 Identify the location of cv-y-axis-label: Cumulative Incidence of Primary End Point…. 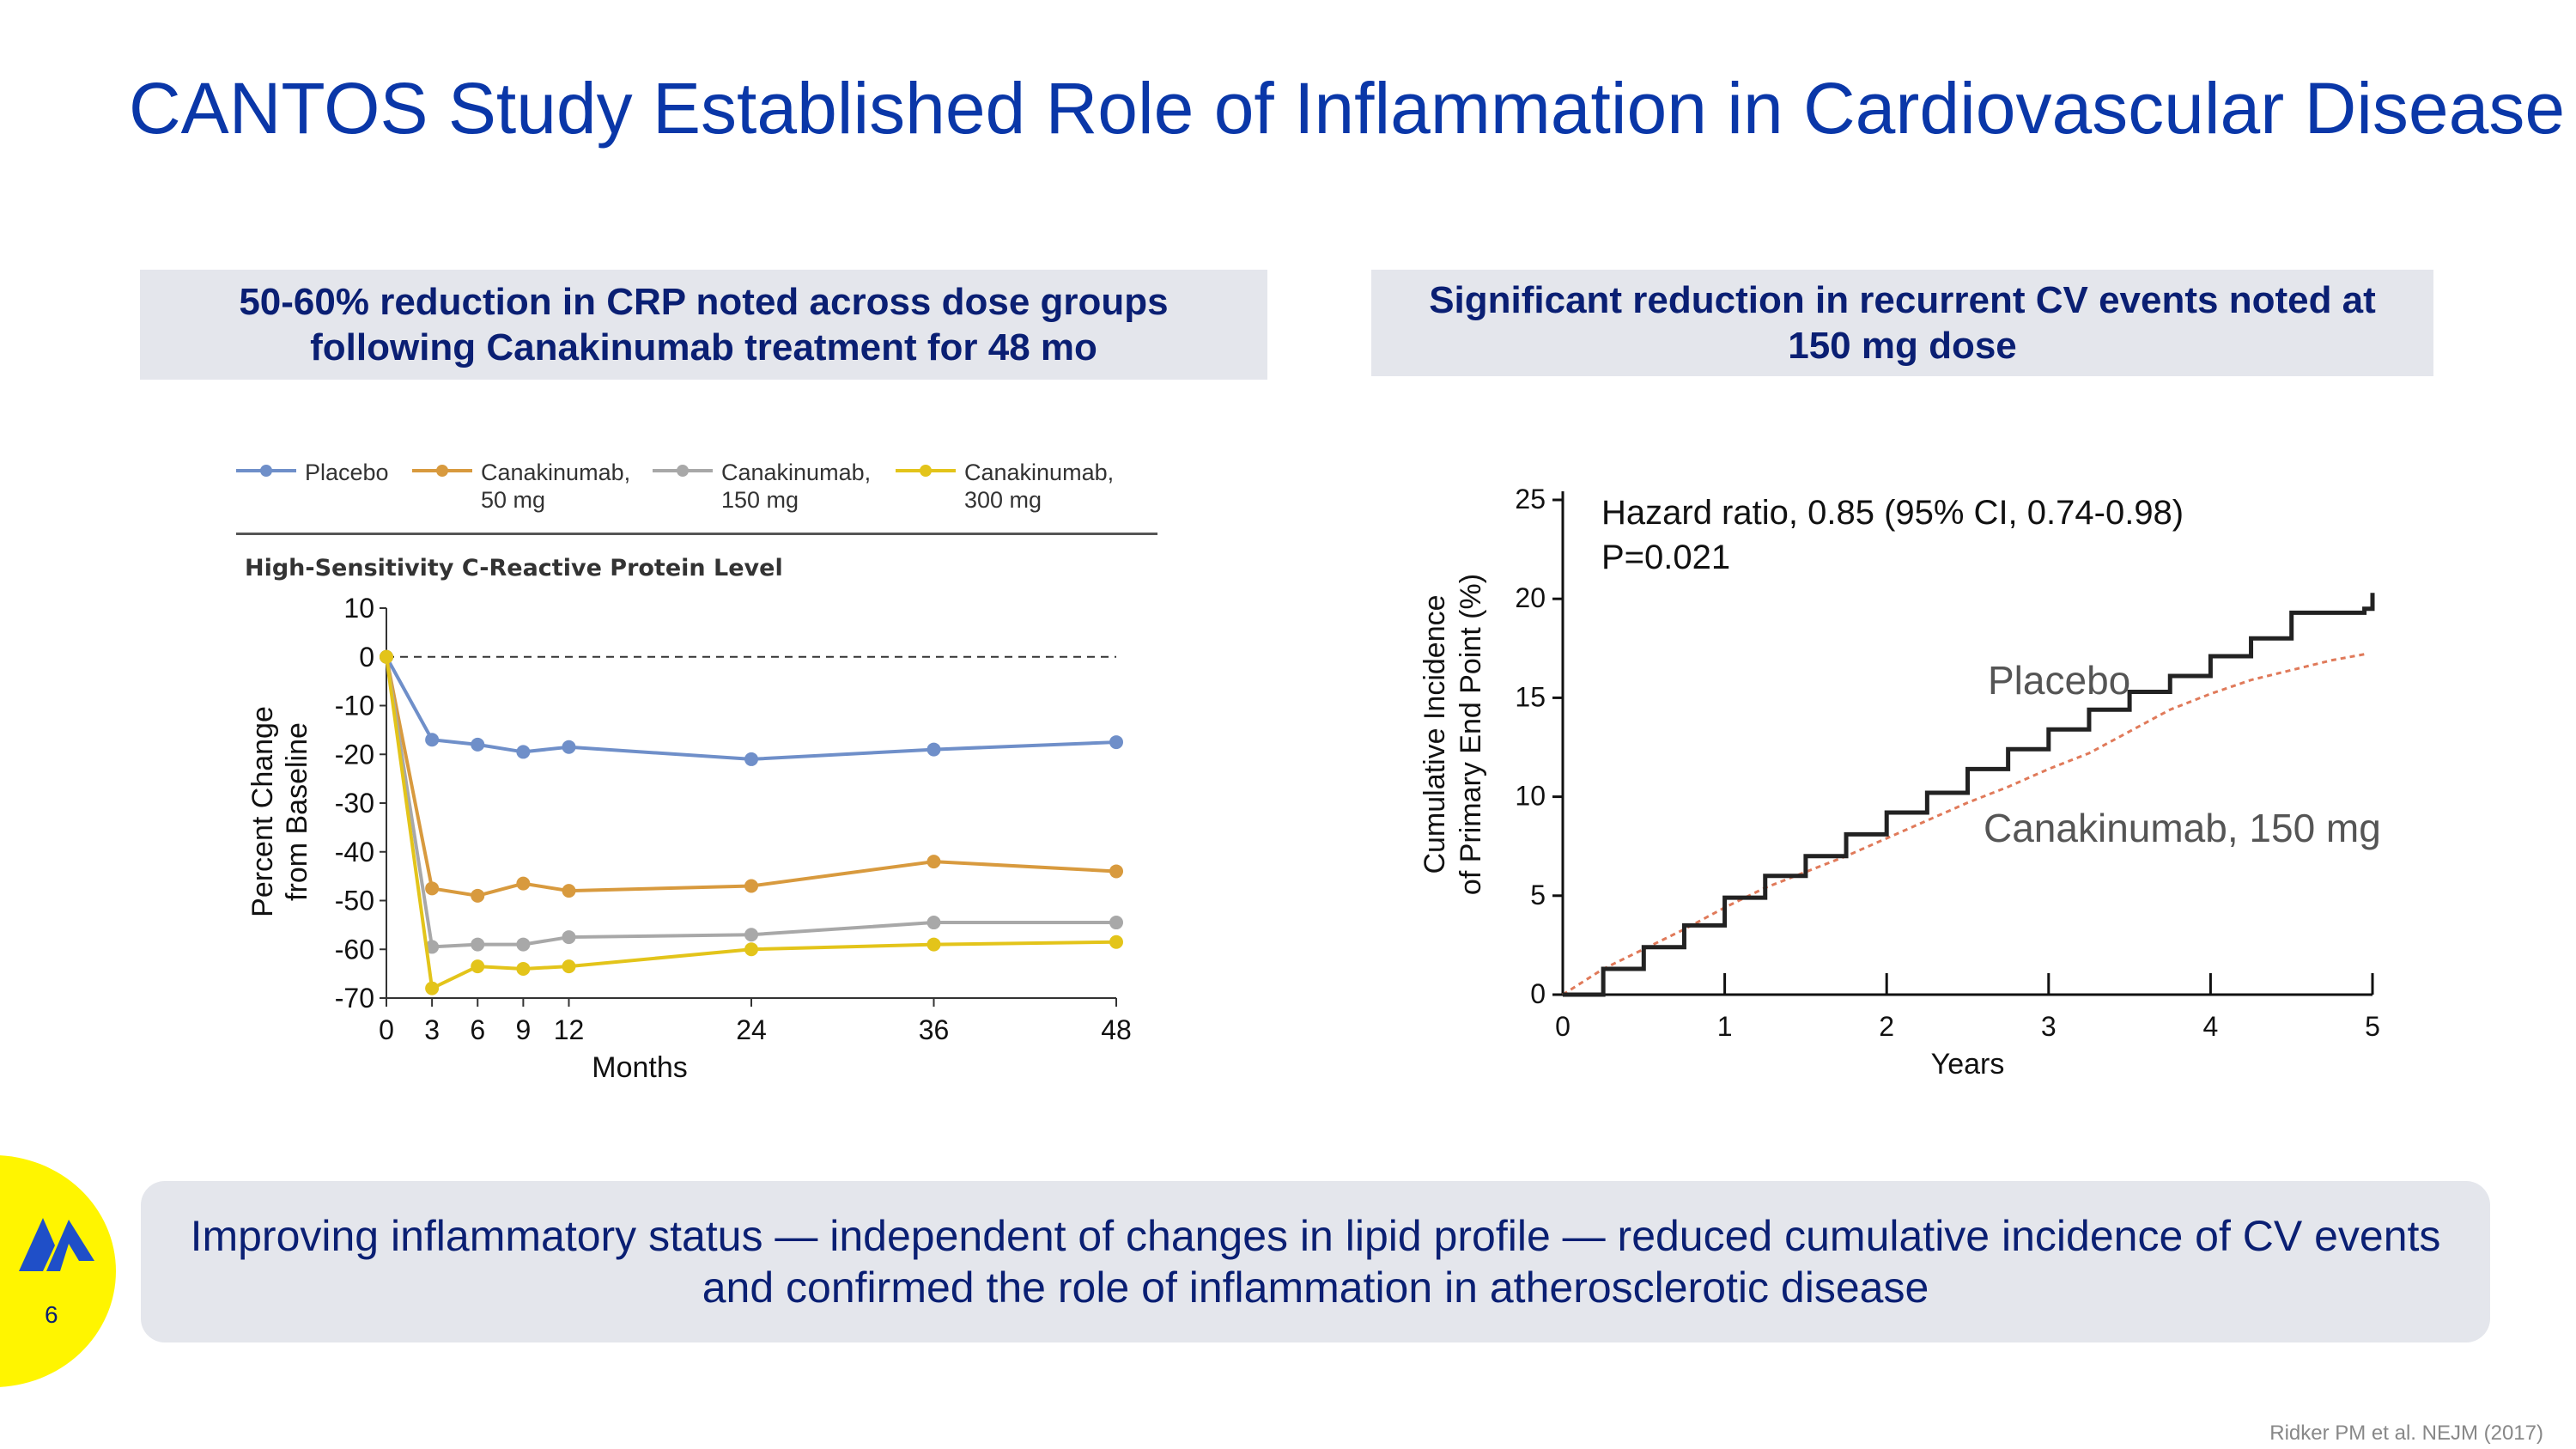
(1453, 734).